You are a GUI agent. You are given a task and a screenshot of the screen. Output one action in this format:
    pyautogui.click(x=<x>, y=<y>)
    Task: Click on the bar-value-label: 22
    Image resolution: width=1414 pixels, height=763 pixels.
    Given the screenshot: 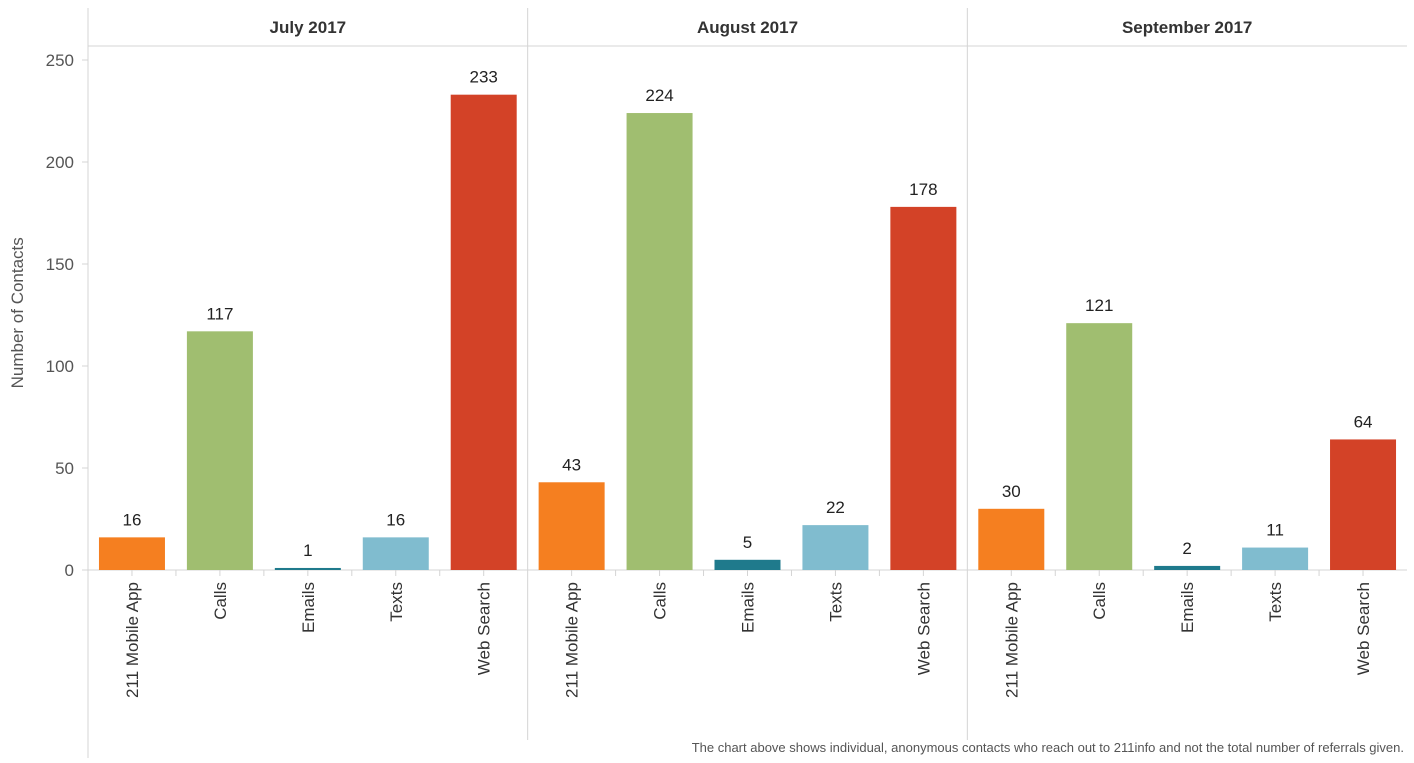 What is the action you would take?
    pyautogui.click(x=835, y=507)
    